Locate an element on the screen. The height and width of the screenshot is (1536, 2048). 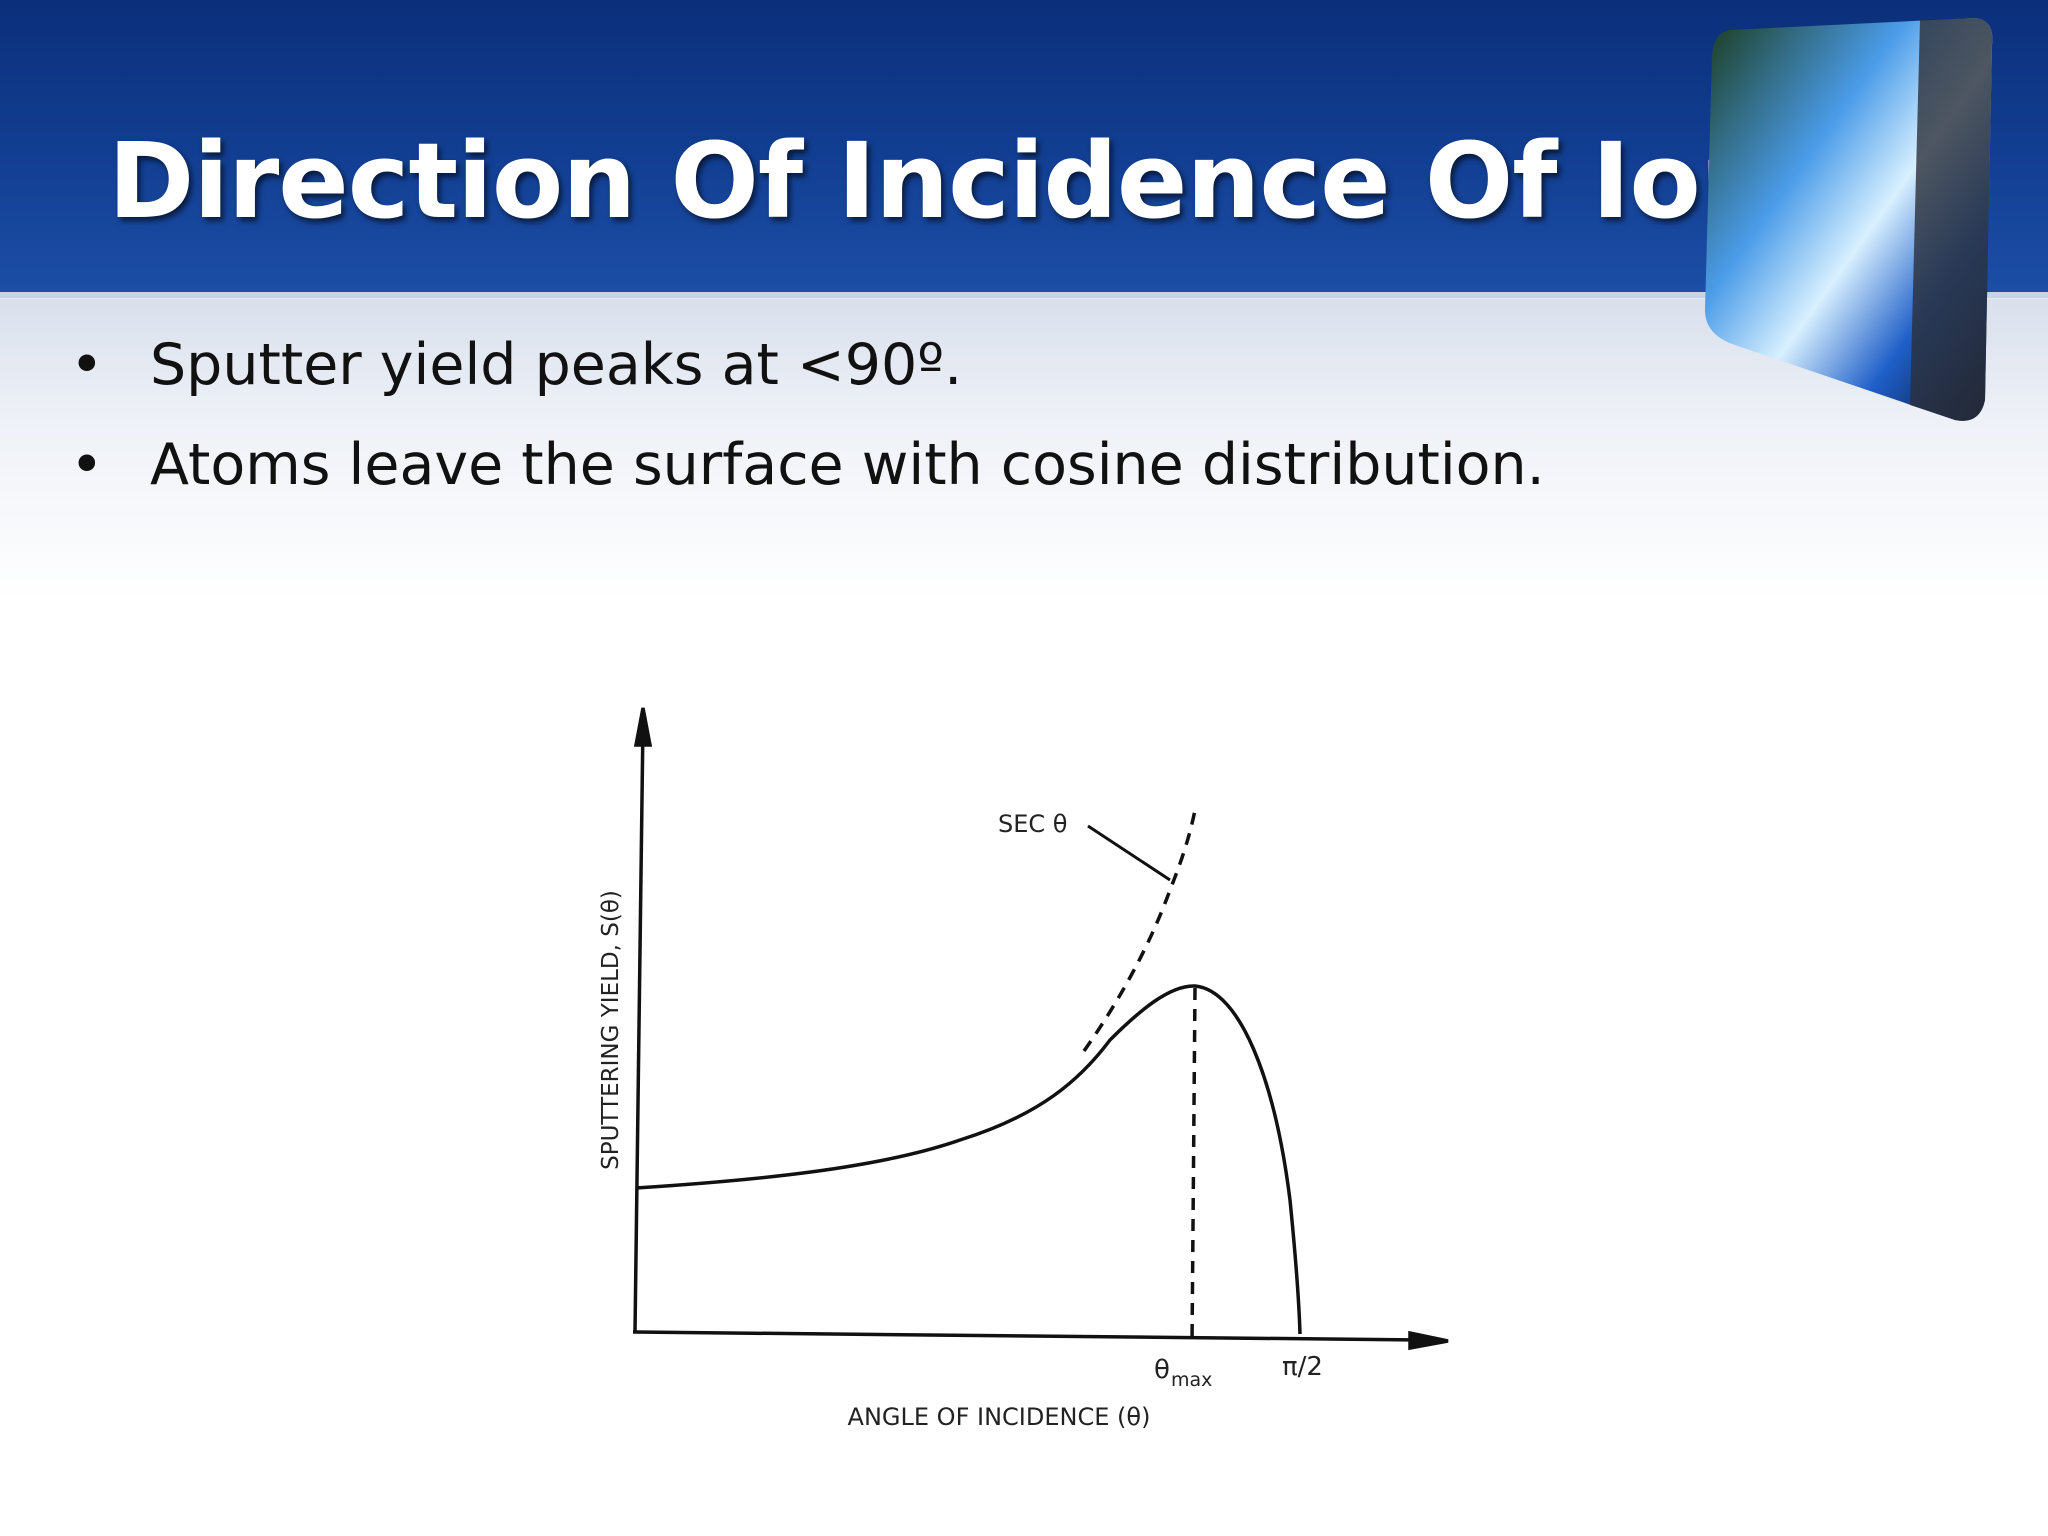
peak-line is located at coordinates (1193, 1166).